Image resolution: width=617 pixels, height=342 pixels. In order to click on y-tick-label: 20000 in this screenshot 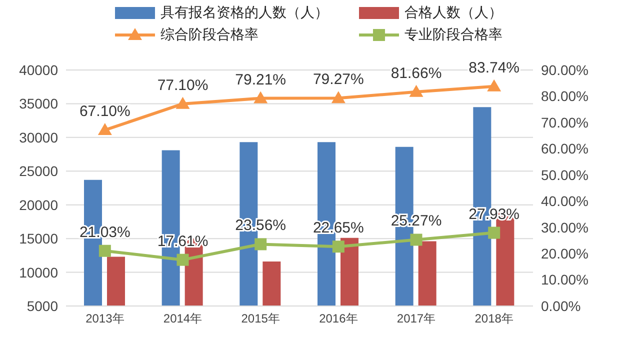, I will do `click(38, 204)`.